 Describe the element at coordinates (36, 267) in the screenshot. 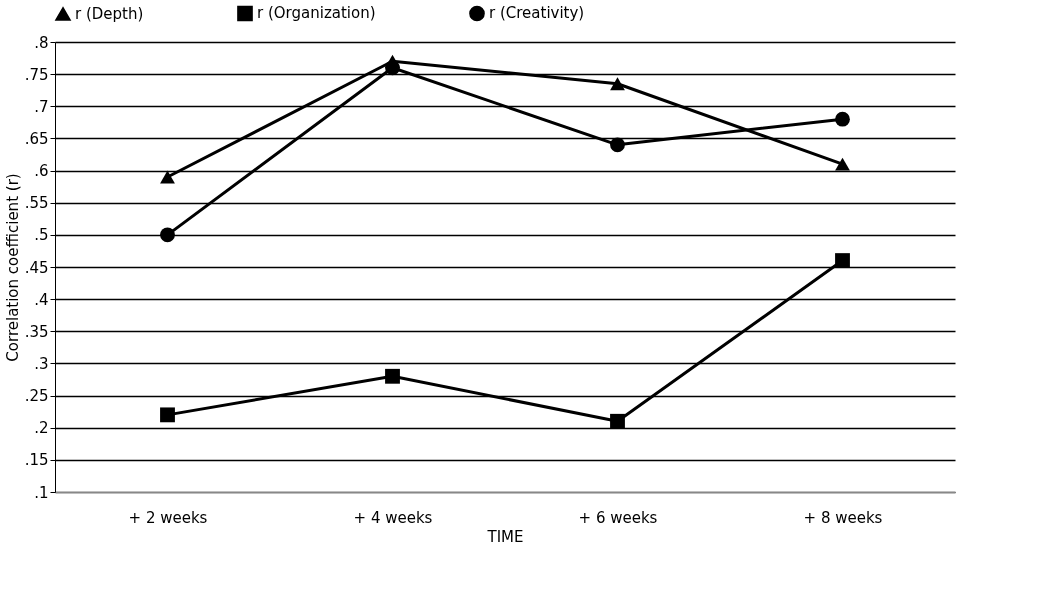

I see `y-tick-label: .45` at that location.